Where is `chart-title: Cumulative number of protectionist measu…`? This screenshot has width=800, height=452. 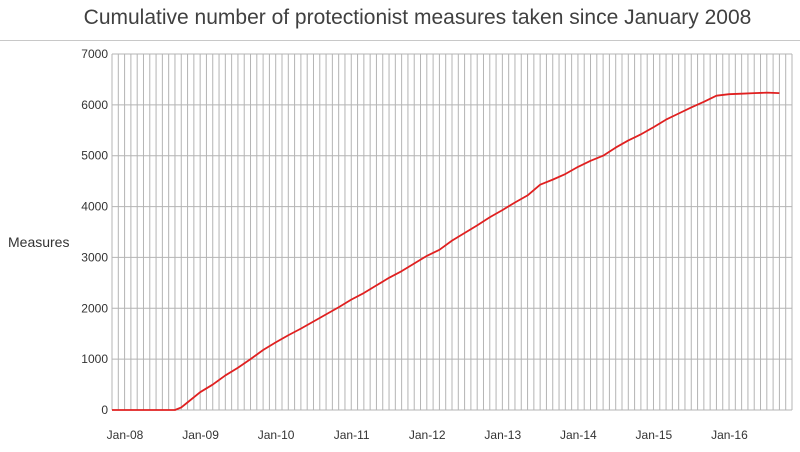 chart-title: Cumulative number of protectionist measu… is located at coordinates (417, 17).